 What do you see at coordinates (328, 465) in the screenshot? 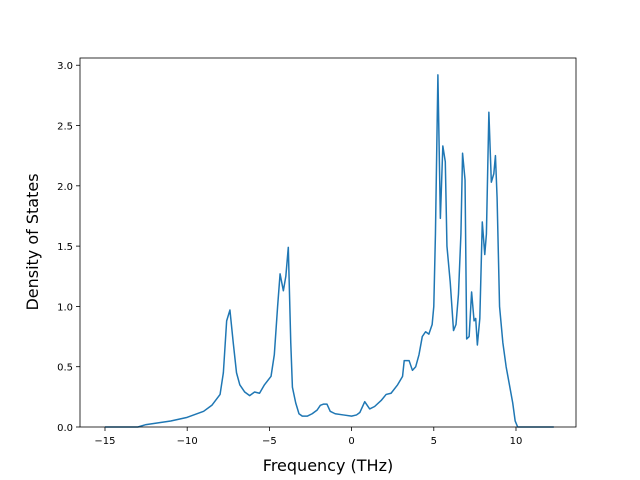
I see `x-axis-label: Frequency (THz)` at bounding box center [328, 465].